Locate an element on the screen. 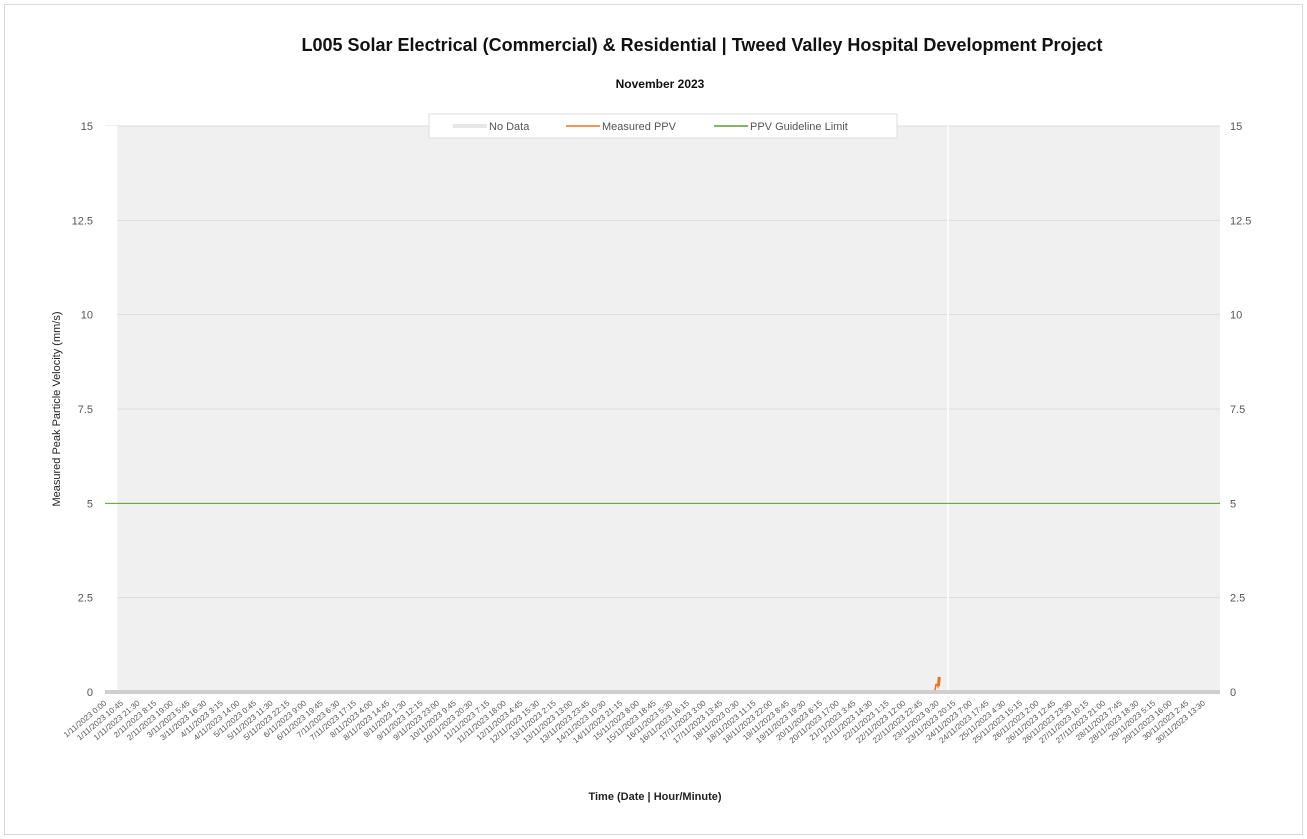  y-tick-label: 10 is located at coordinates (87, 316).